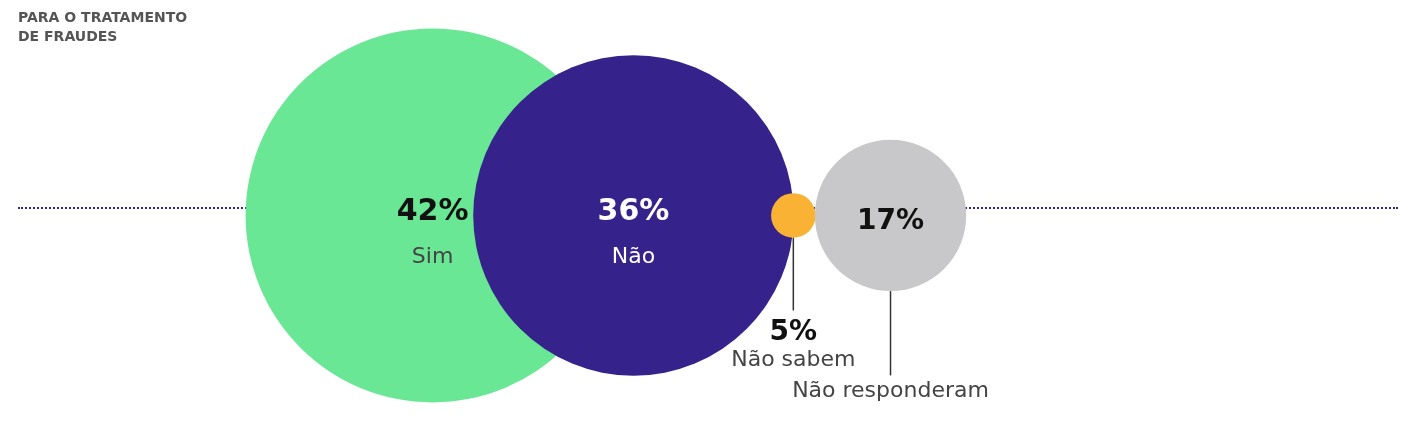 Image resolution: width=1417 pixels, height=425 pixels. I want to click on data-label: 5%, so click(793, 330).